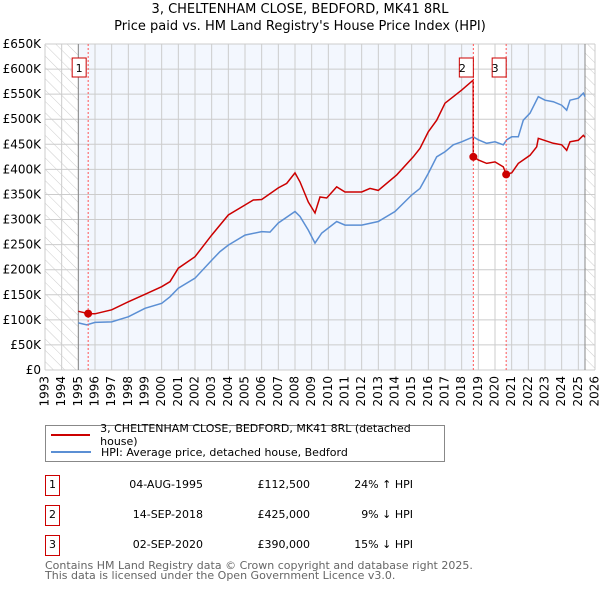 Image resolution: width=600 pixels, height=590 pixels. I want to click on transaction-row: 2 14-SEP-2018 £425,000 9% ↓ HPI, so click(245, 515).